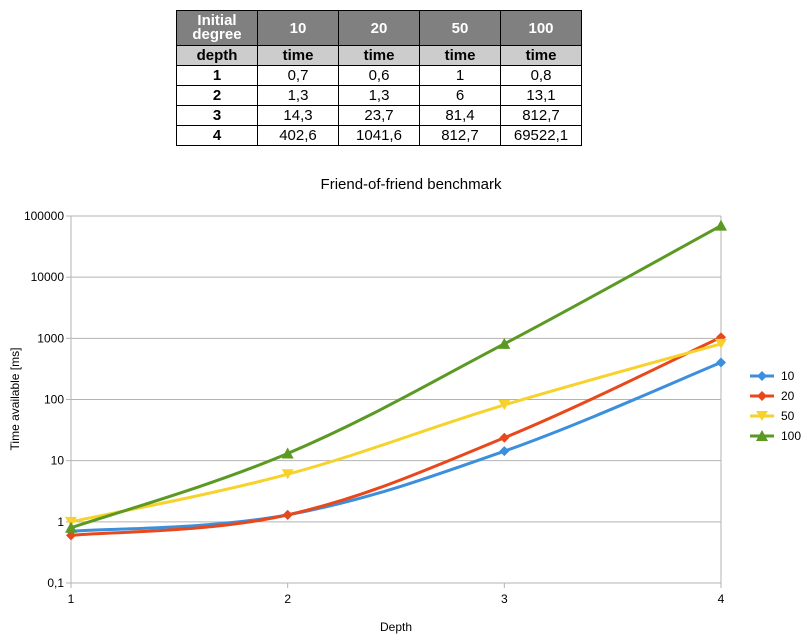 This screenshot has height=643, width=807. Describe the element at coordinates (788, 396) in the screenshot. I see `legend-label: 20` at that location.